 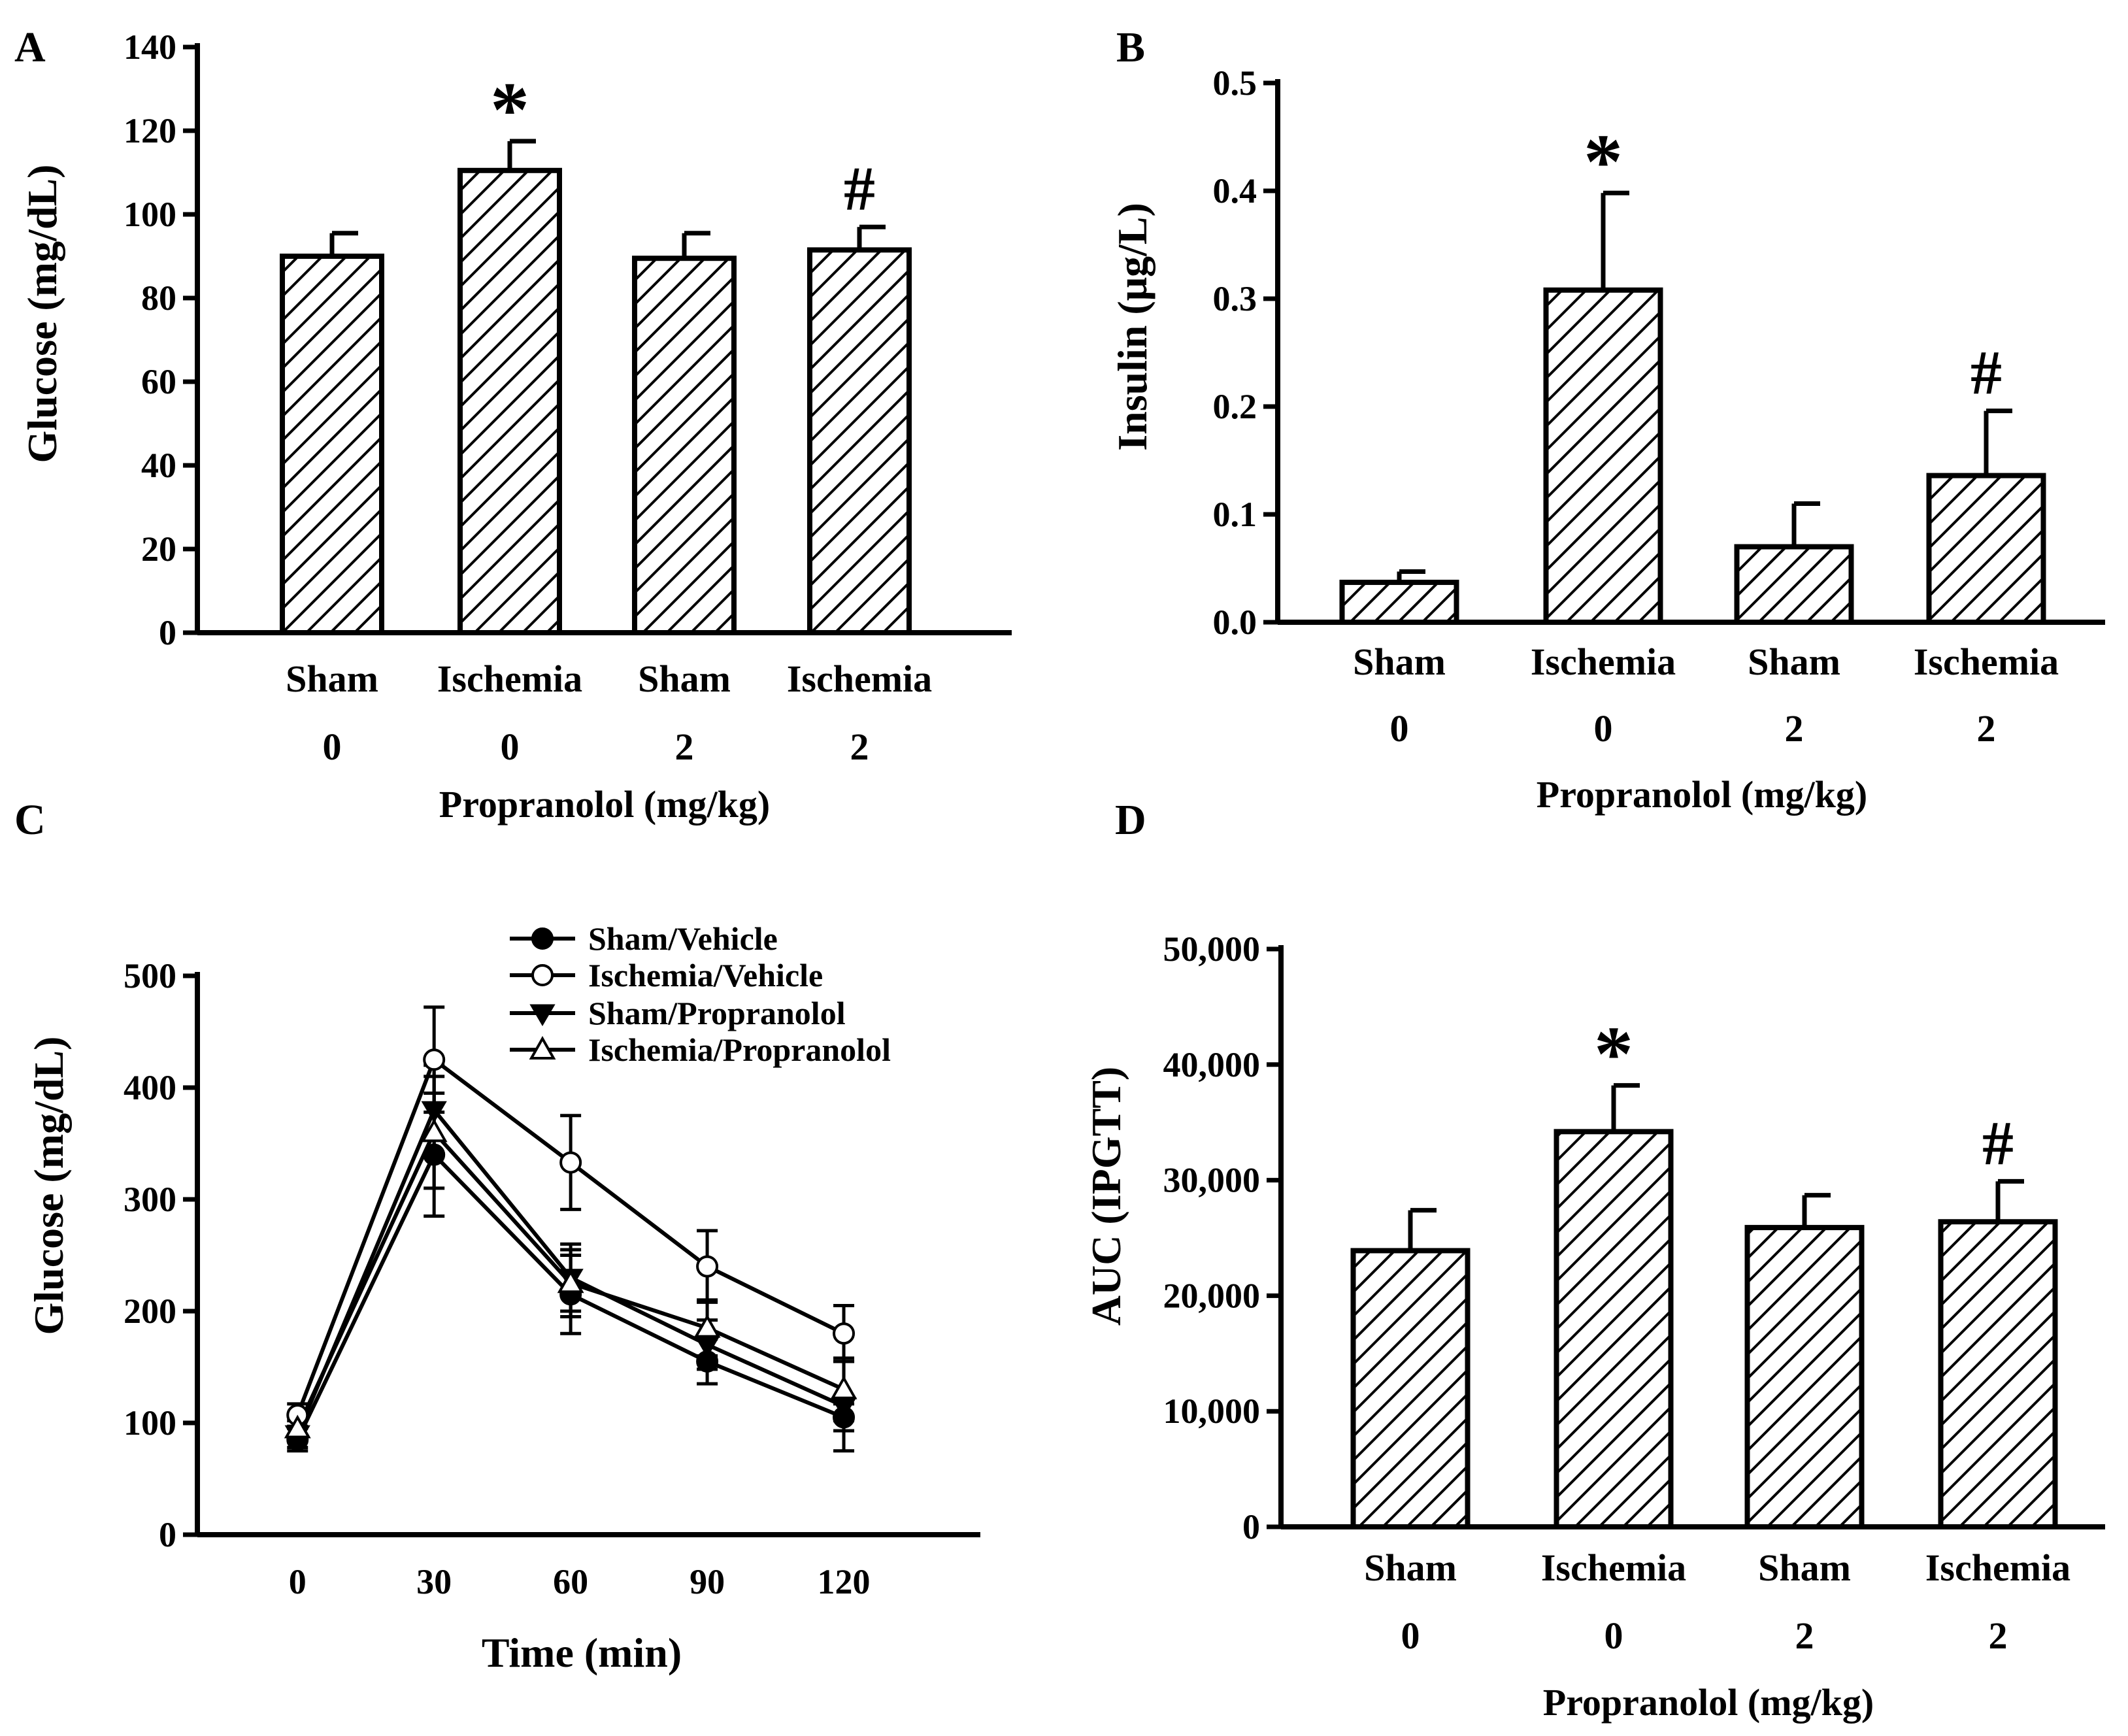 I want to click on panel-b-x-axis-label: Propranolol (mg/kg), so click(x=1702, y=794).